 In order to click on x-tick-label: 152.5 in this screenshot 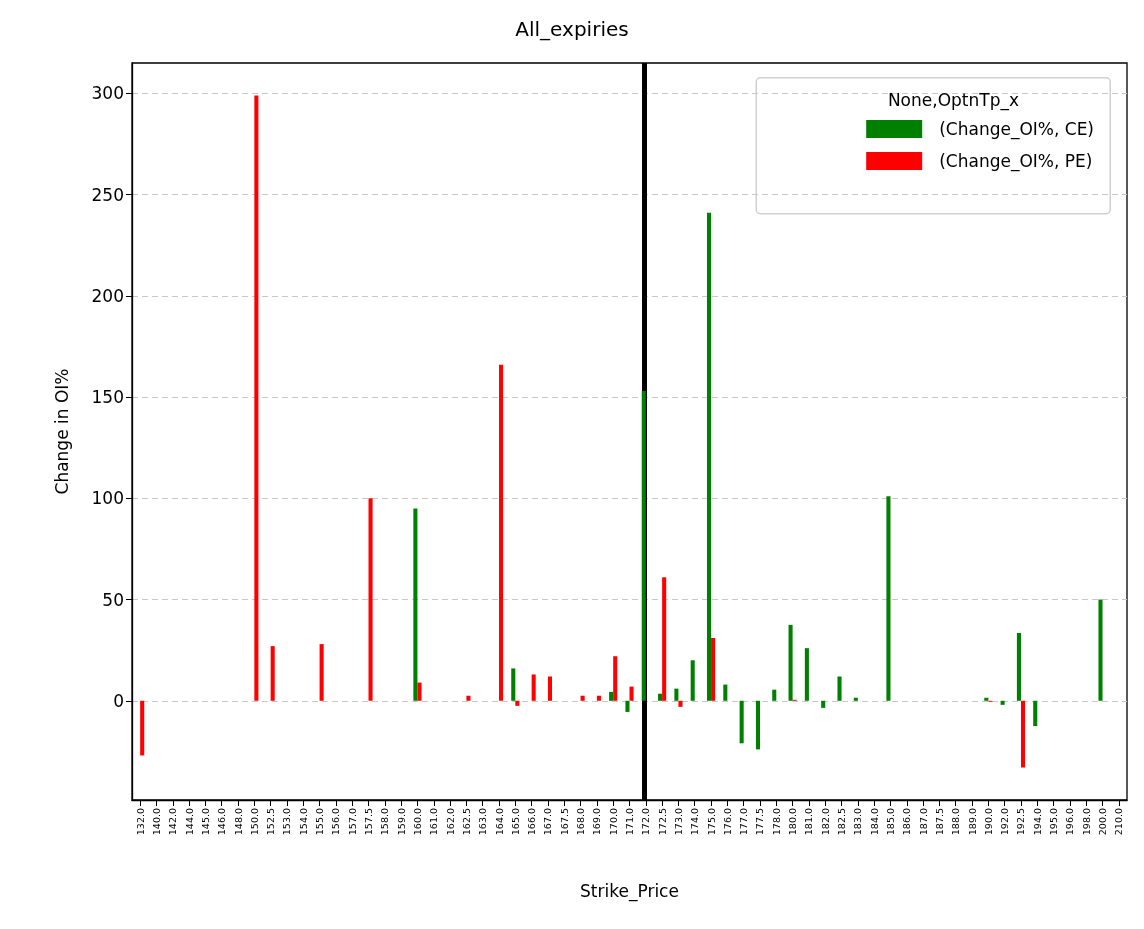, I will do `click(271, 822)`.